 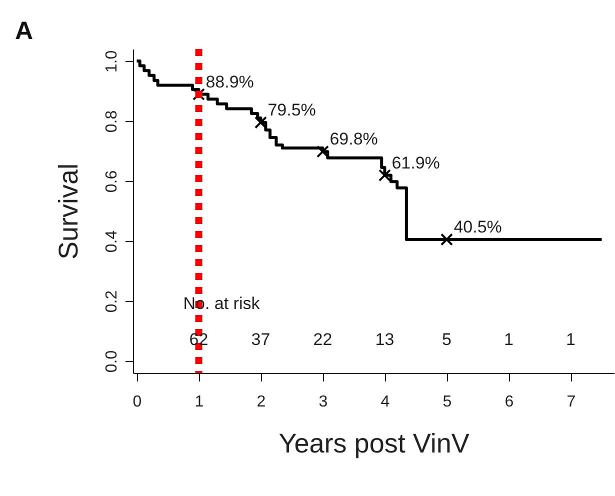 What do you see at coordinates (322, 339) in the screenshot?
I see `annotation: 22` at bounding box center [322, 339].